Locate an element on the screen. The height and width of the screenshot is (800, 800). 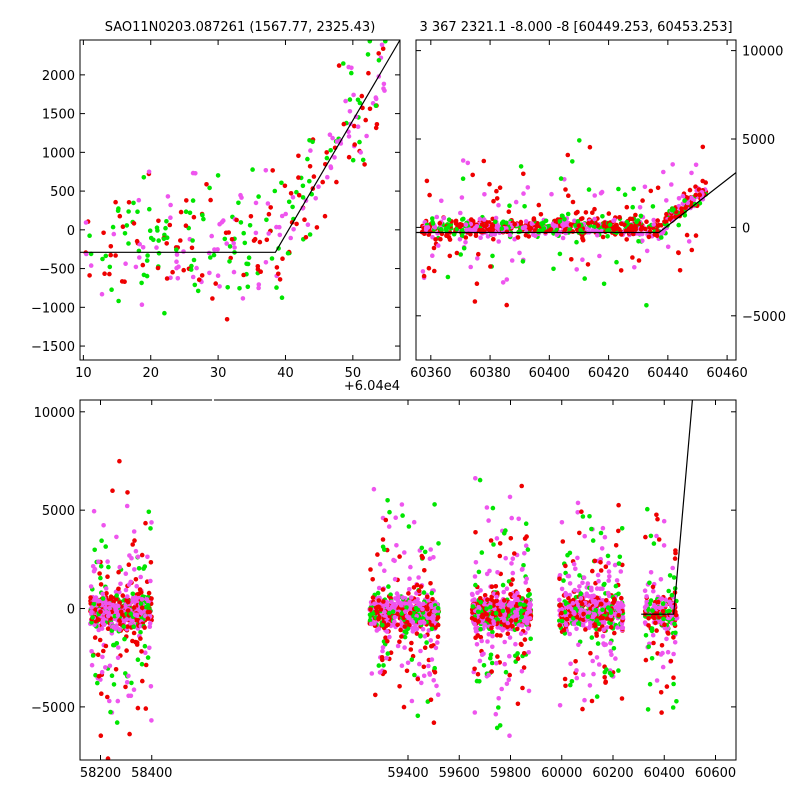
x-tick-label: 58200 is located at coordinates (100, 773).